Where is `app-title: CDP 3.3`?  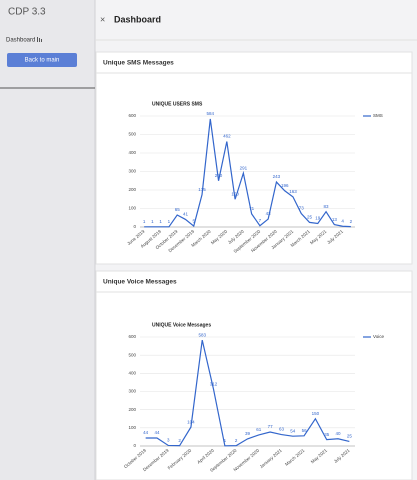 app-title: CDP 3.3 is located at coordinates (27, 12).